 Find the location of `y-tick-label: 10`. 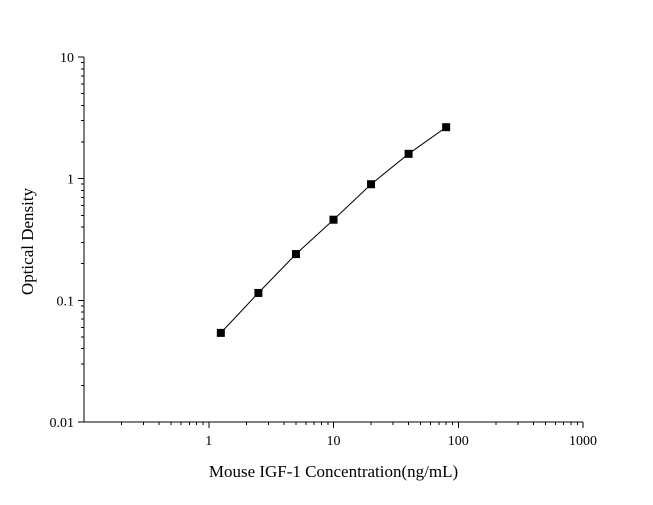

y-tick-label: 10 is located at coordinates (67, 58).